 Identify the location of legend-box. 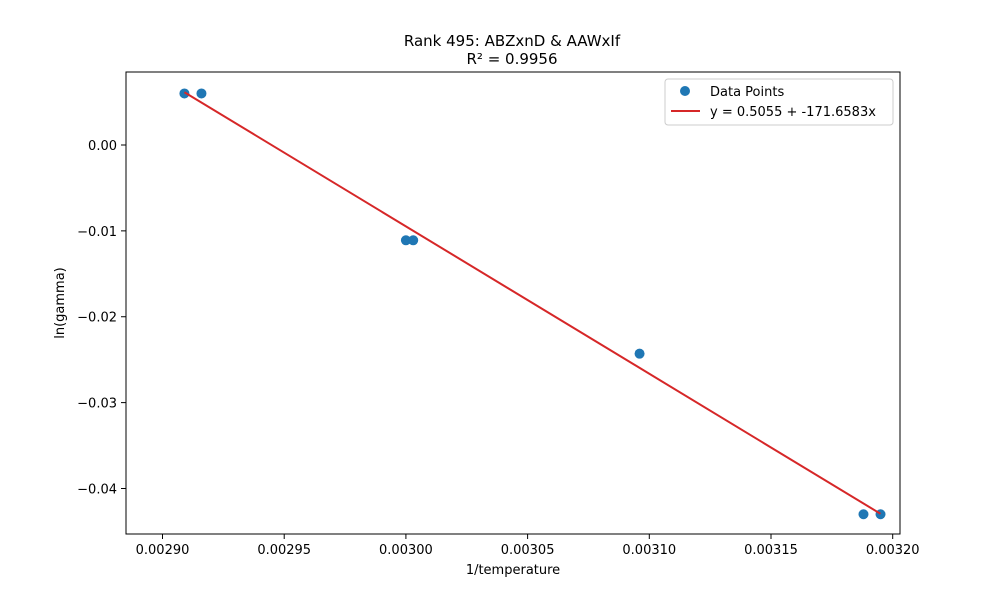
(779, 102).